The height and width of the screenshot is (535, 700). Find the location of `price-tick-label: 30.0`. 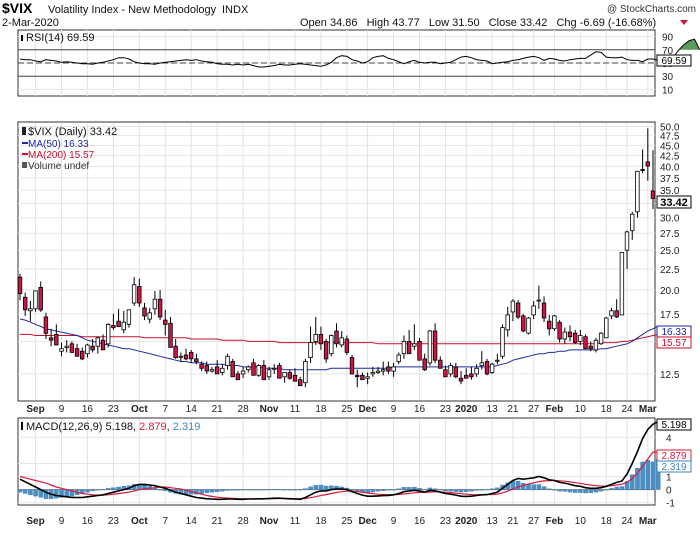

price-tick-label: 30.0 is located at coordinates (670, 219).